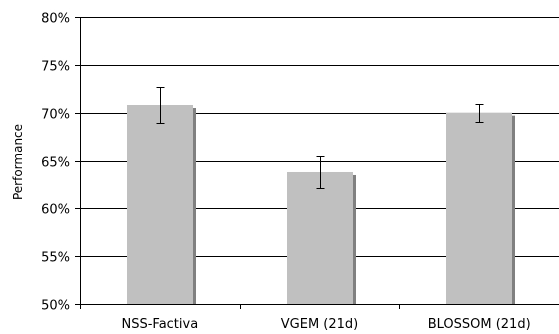  What do you see at coordinates (55, 210) in the screenshot?
I see `y-tick-label: 60%` at bounding box center [55, 210].